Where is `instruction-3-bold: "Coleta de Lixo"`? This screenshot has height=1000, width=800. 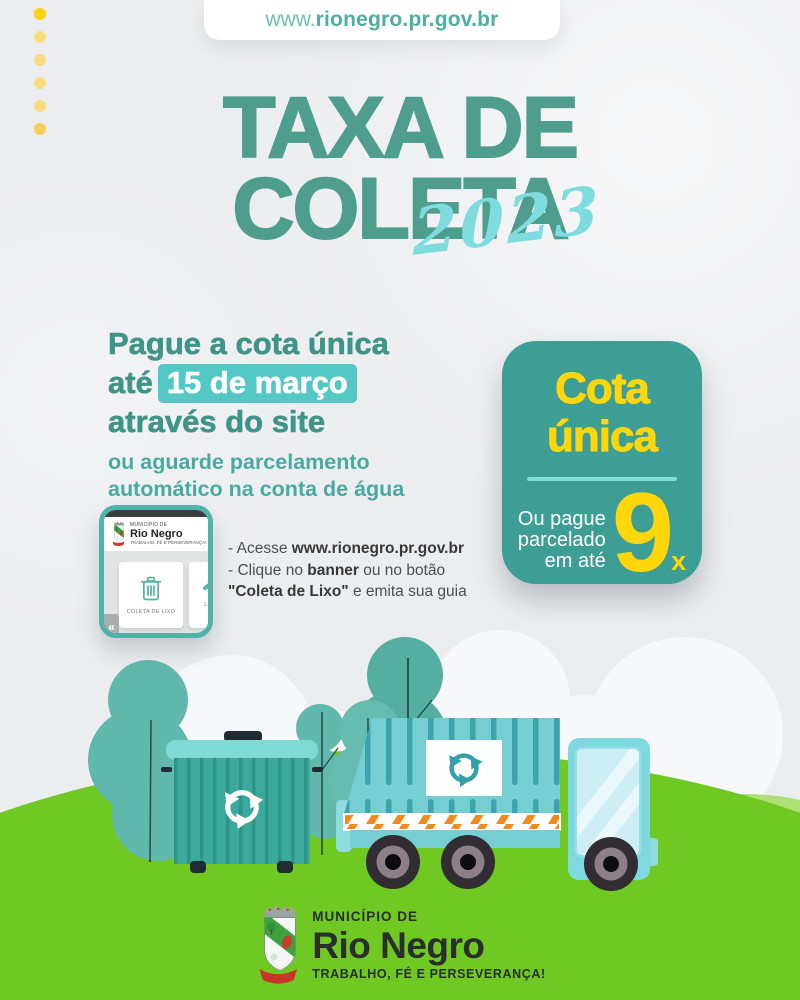 instruction-3-bold: "Coleta de Lixo" is located at coordinates (288, 591).